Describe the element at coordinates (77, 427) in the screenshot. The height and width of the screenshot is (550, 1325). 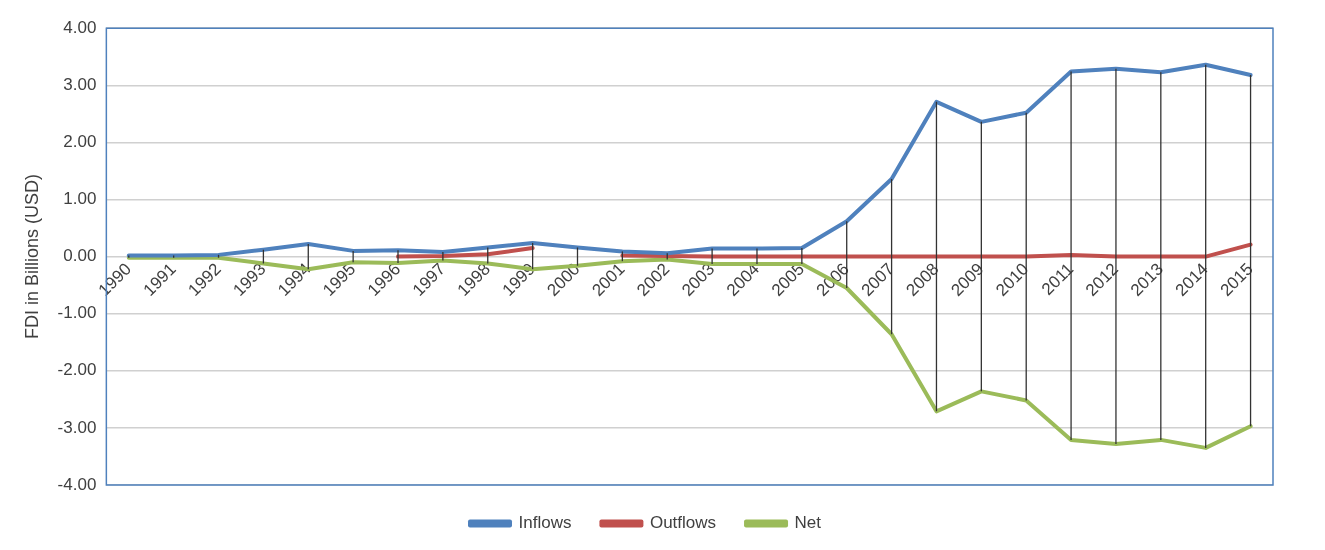
I see `y-tick-label: -3.00` at that location.